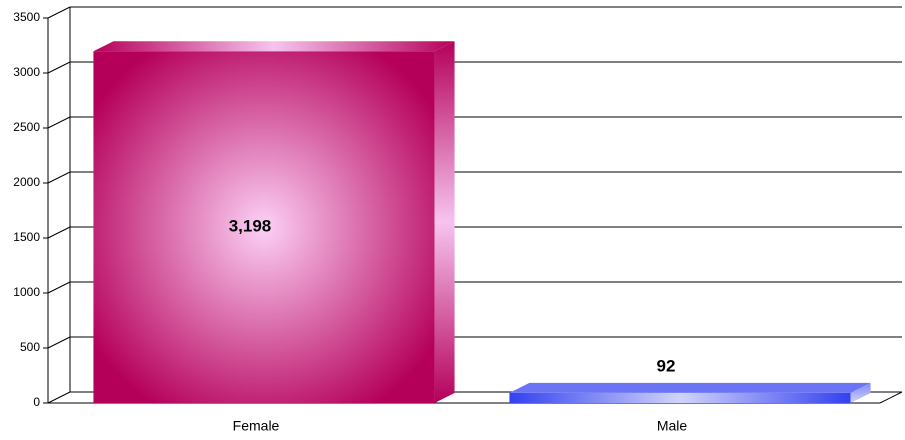  What do you see at coordinates (680, 397) in the screenshot?
I see `bar-front` at bounding box center [680, 397].